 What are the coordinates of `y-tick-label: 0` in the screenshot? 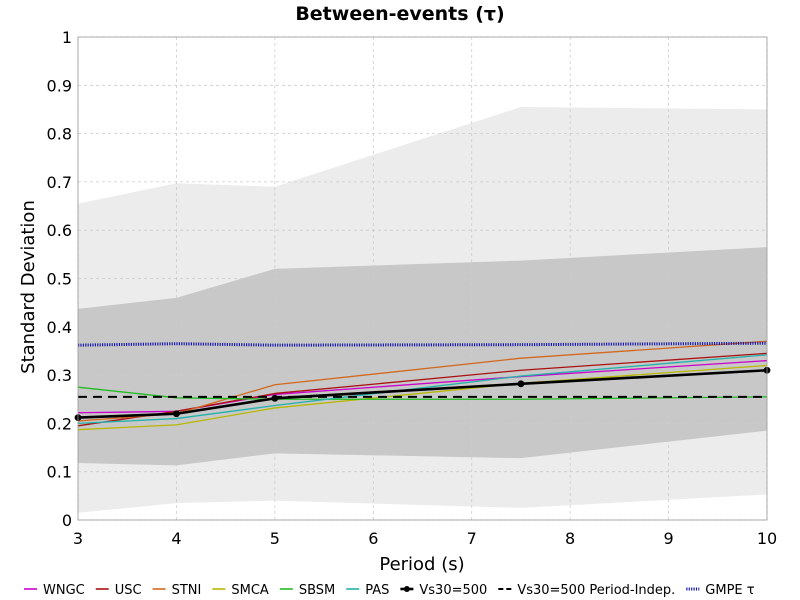 It's located at (67, 520).